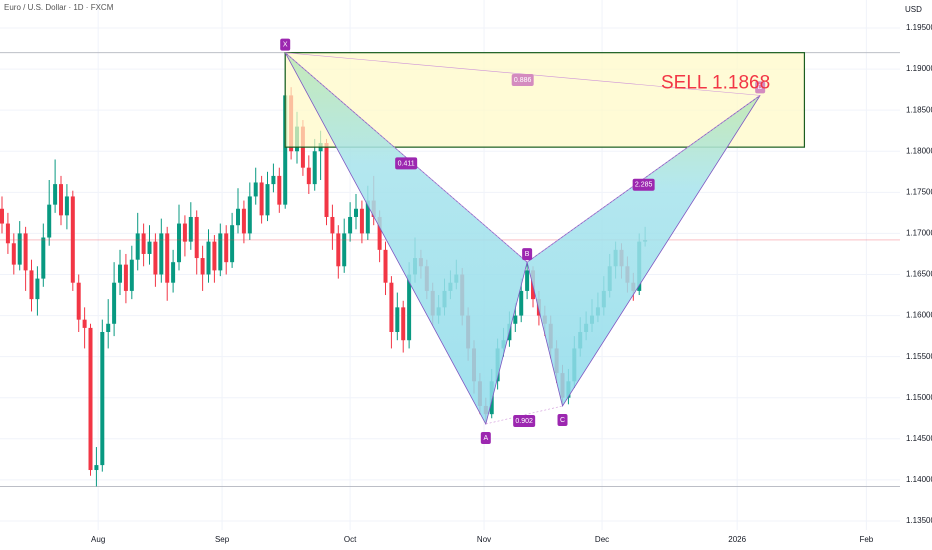 This screenshot has width=932, height=550. I want to click on point-label: X, so click(285, 45).